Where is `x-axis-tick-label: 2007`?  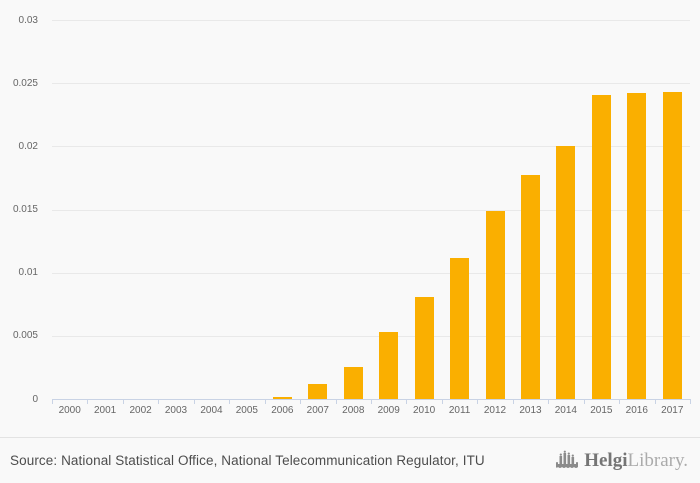 x-axis-tick-label: 2007 is located at coordinates (317, 410).